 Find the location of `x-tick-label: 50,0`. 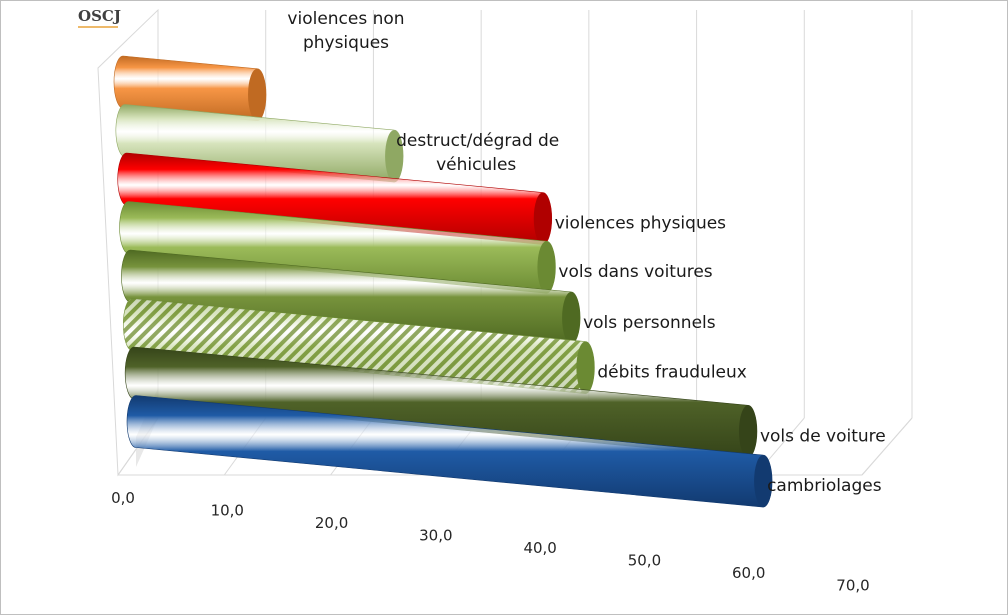

x-tick-label: 50,0 is located at coordinates (644, 561).